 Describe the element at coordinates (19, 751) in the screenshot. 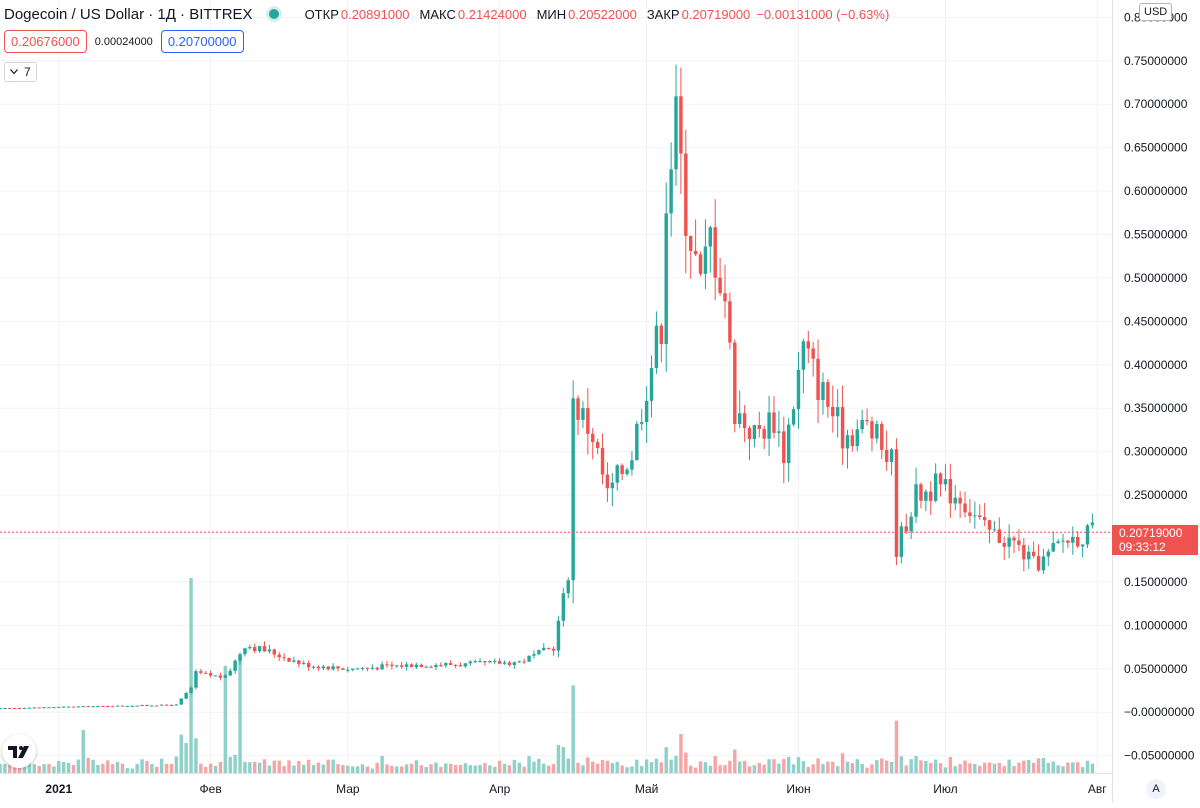

I see `tradingview-logo-icon` at that location.